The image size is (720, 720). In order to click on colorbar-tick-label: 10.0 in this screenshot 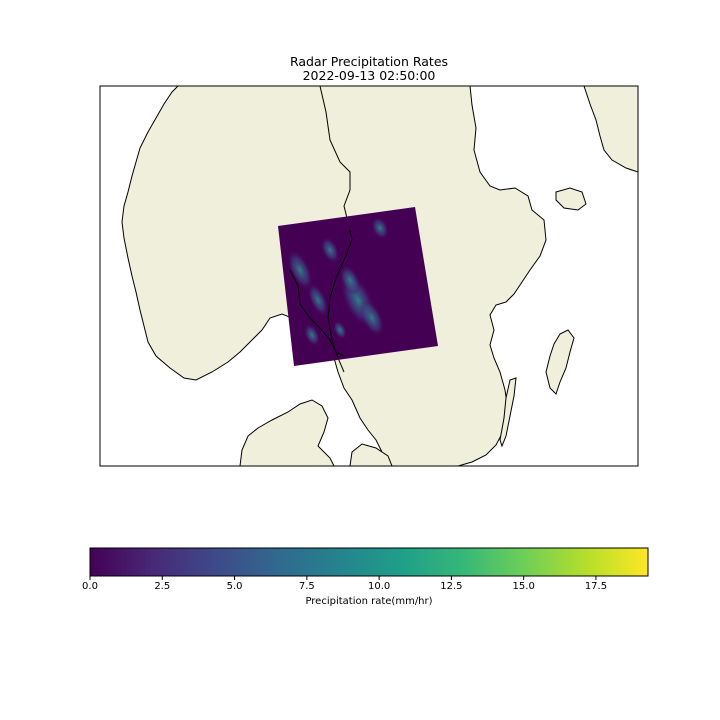, I will do `click(379, 586)`.